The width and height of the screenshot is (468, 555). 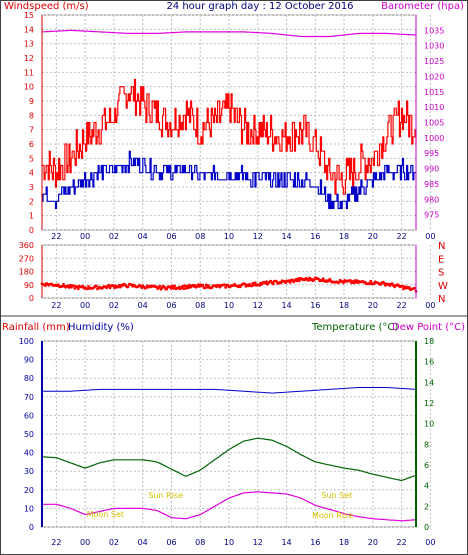 What do you see at coordinates (429, 403) in the screenshot?
I see `y2-tick-label: 12` at bounding box center [429, 403].